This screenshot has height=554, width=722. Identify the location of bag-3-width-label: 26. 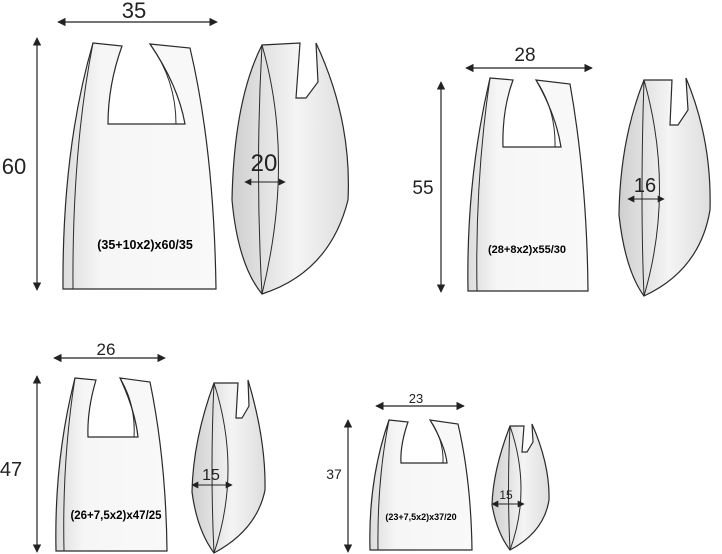
(106, 349).